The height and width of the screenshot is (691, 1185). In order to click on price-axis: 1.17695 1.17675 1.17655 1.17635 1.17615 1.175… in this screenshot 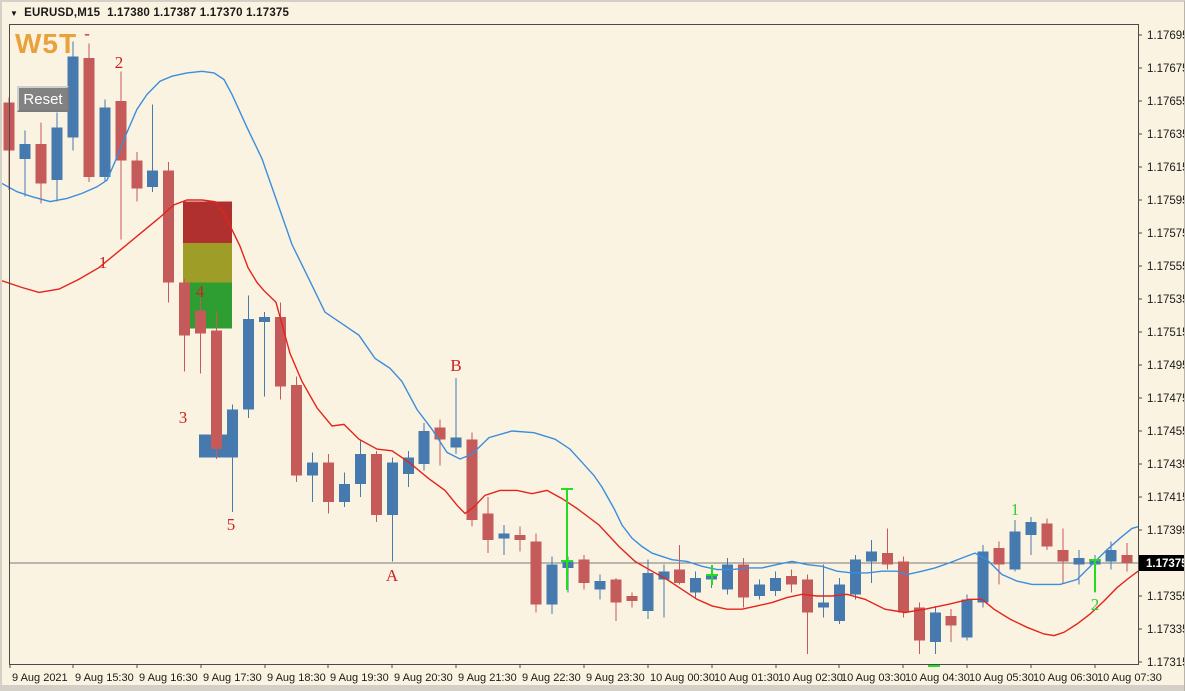, I will do `click(1161, 349)`.